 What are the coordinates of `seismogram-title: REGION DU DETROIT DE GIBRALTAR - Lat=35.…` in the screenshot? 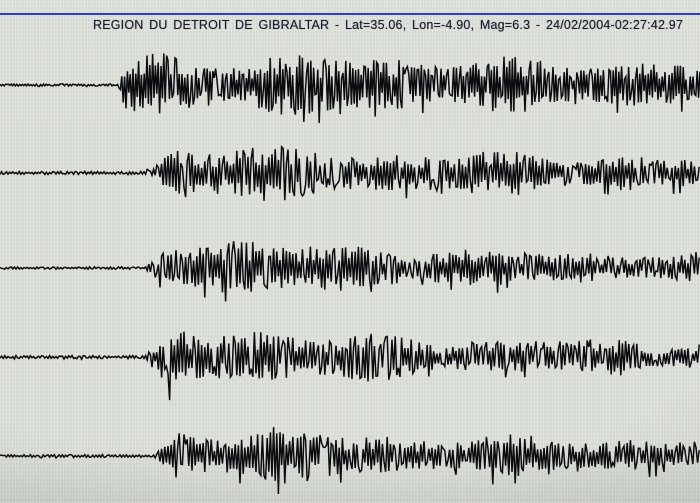 It's located at (388, 25).